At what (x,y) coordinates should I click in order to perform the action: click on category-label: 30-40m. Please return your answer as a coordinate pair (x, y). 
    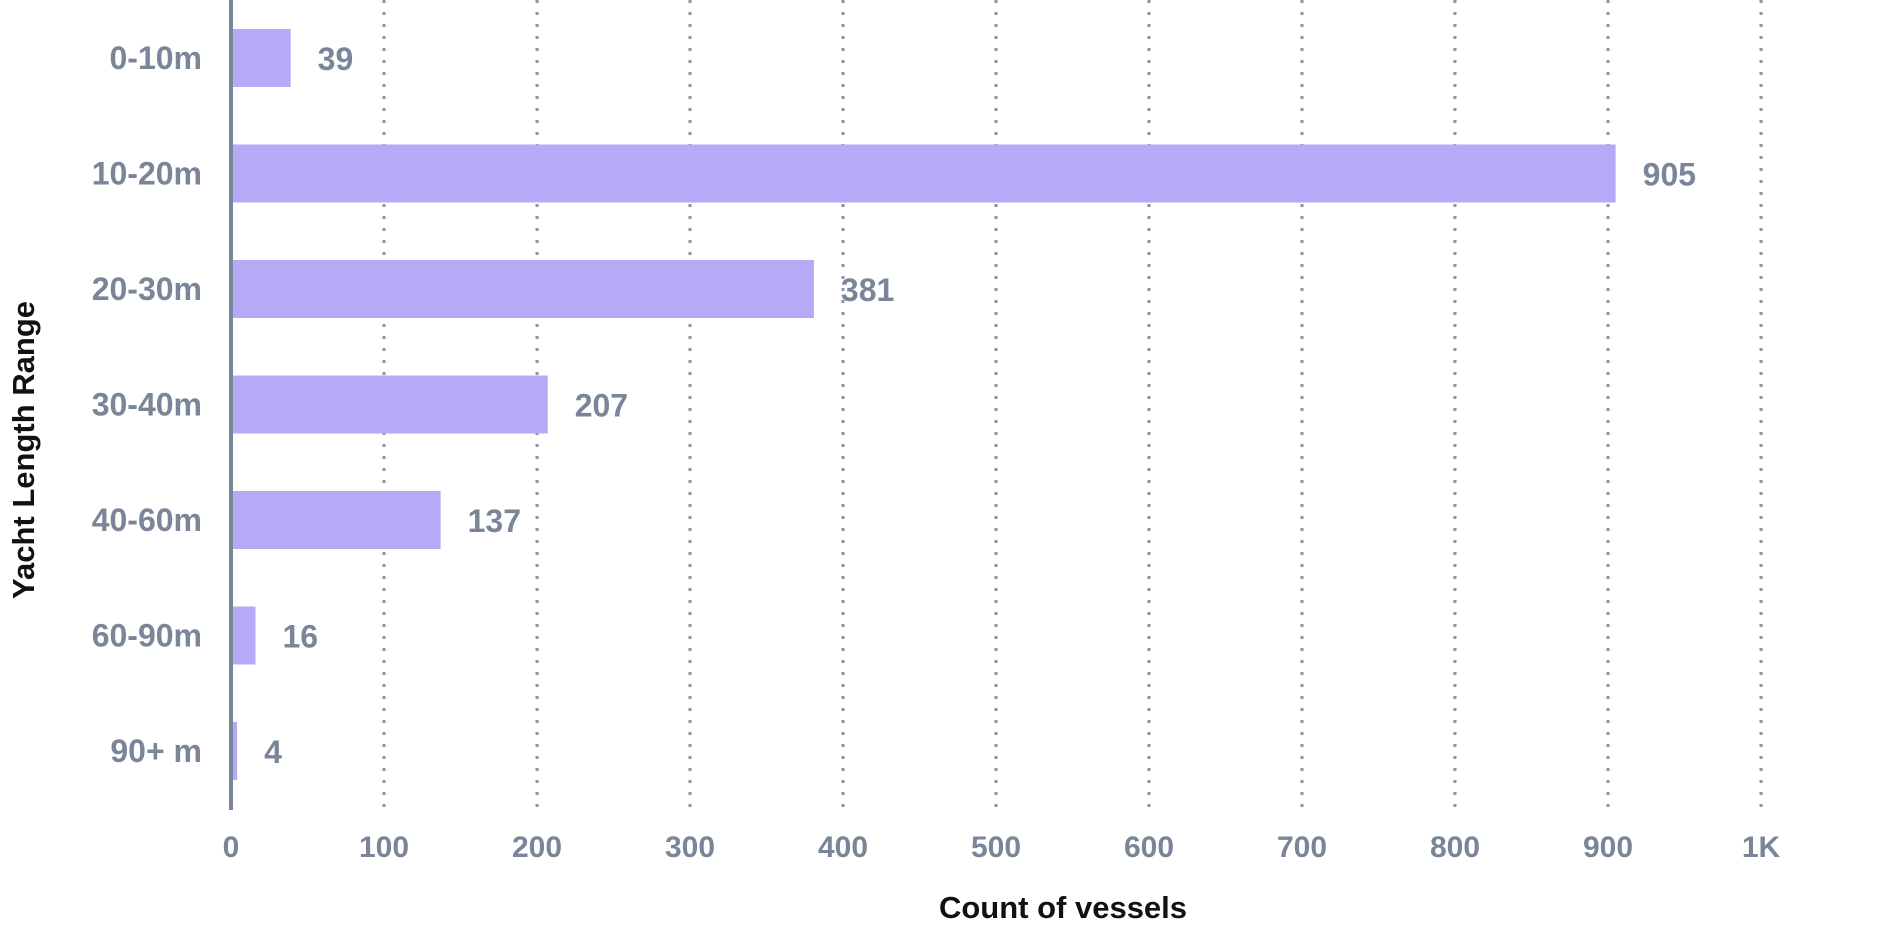
    Looking at the image, I should click on (147, 405).